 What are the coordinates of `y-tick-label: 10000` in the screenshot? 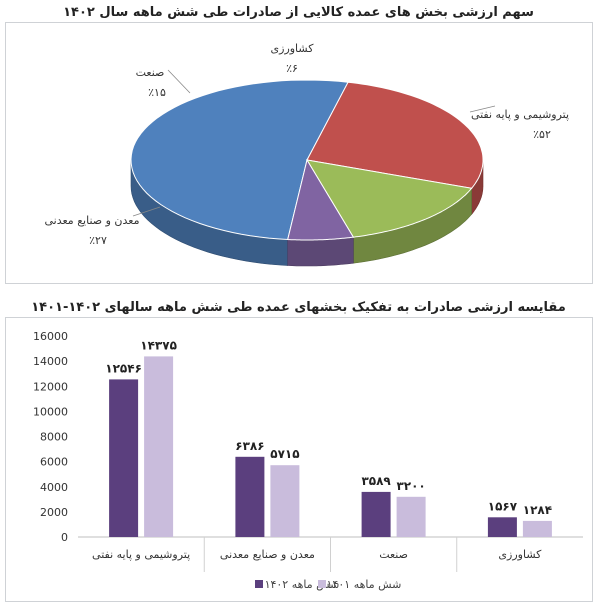 It's located at (50, 411).